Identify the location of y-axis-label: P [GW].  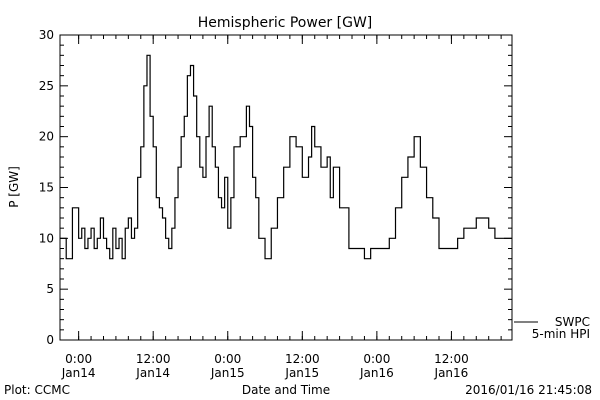
(14, 187).